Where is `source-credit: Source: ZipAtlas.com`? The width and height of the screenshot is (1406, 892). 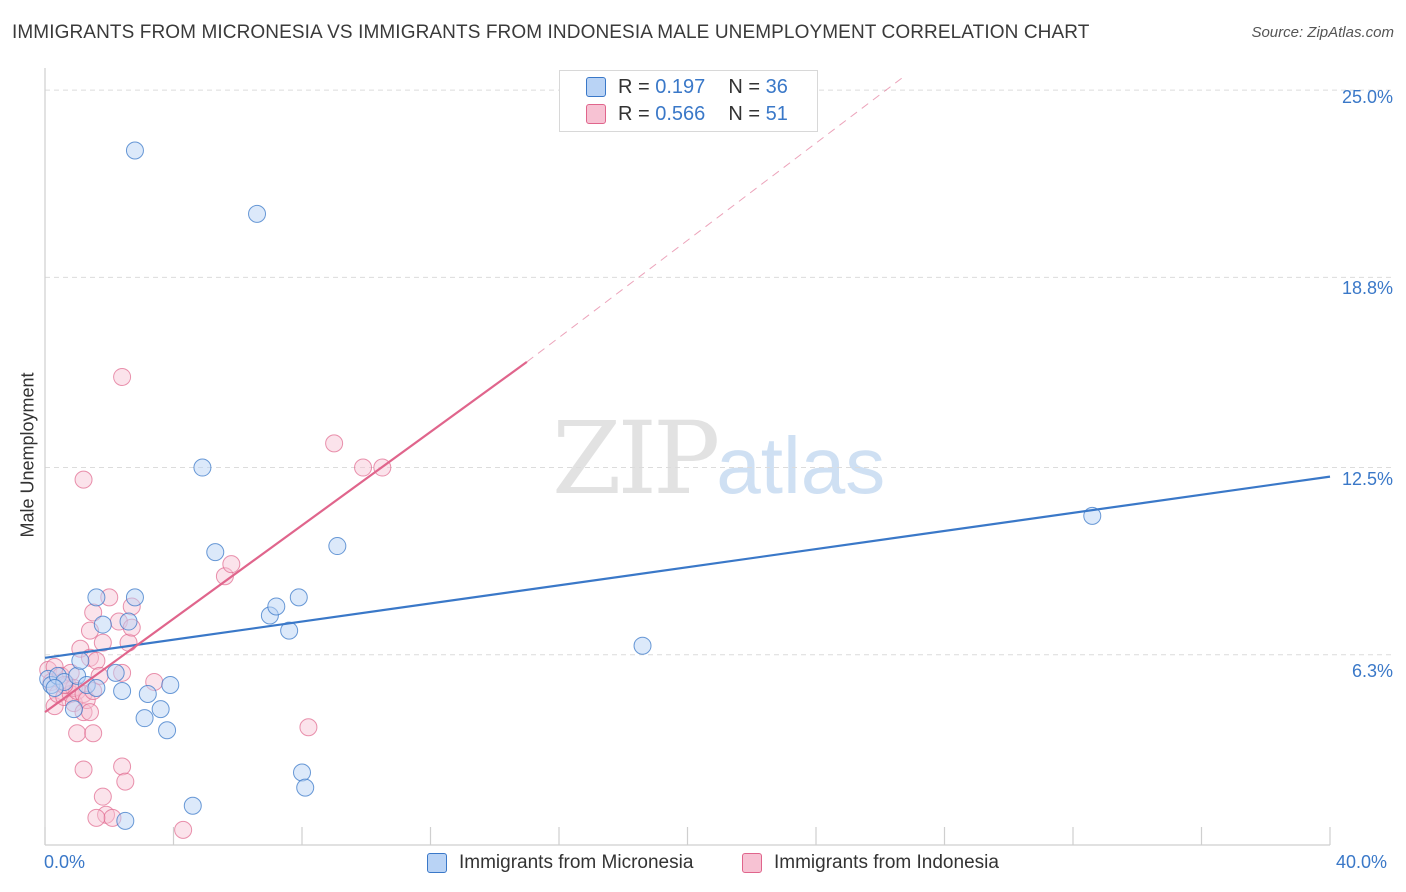 source-credit: Source: ZipAtlas.com is located at coordinates (1322, 32).